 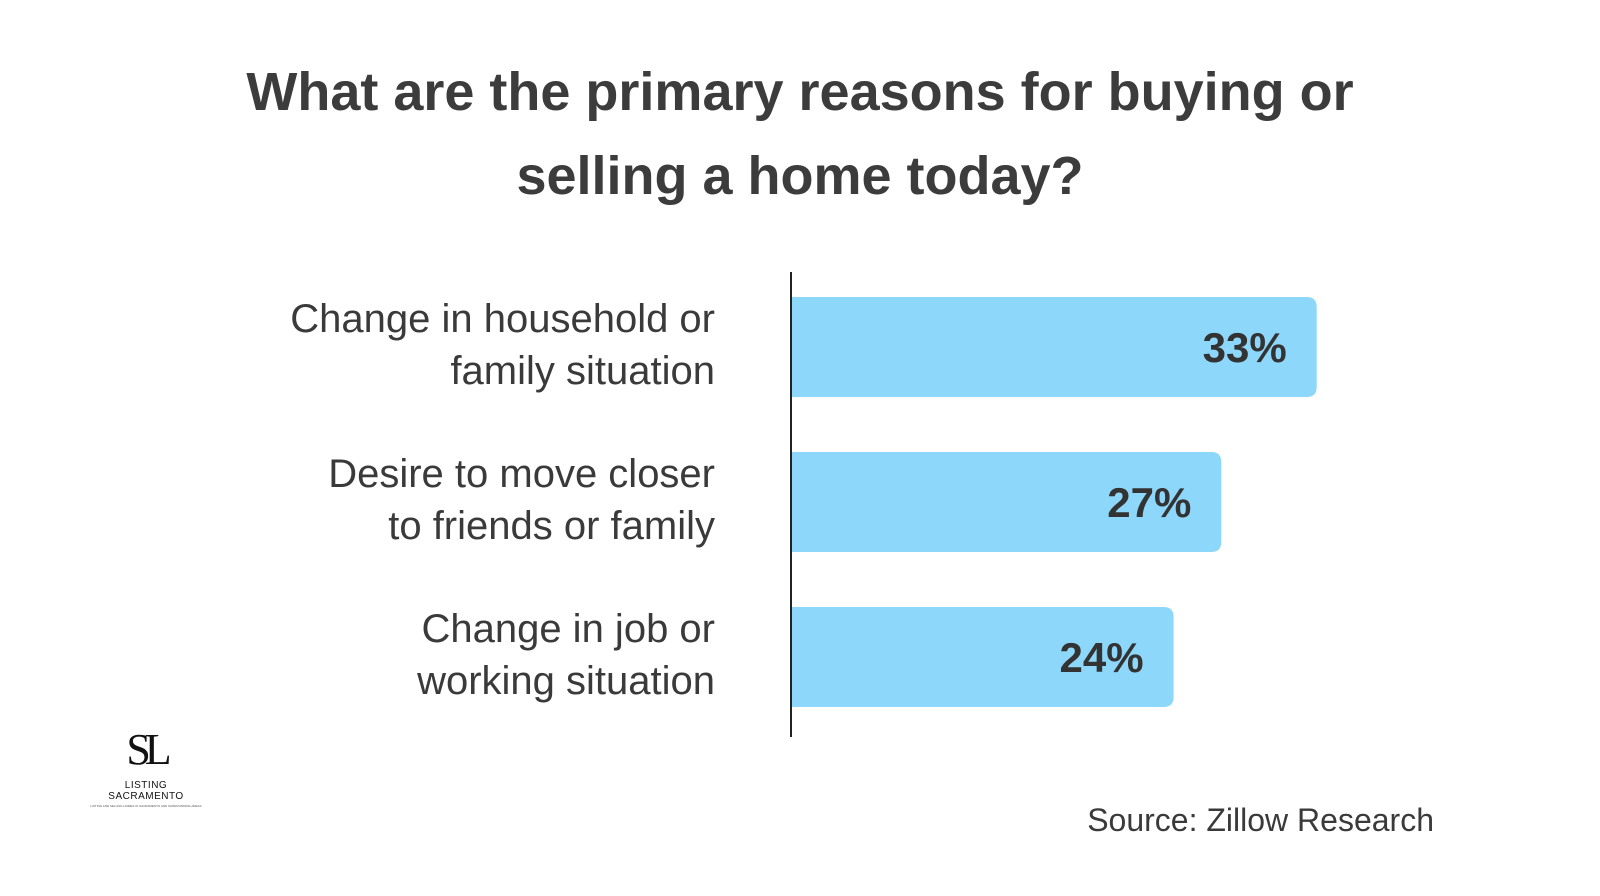 I want to click on logo-name: LISTING SACRAMENTO, so click(x=146, y=791).